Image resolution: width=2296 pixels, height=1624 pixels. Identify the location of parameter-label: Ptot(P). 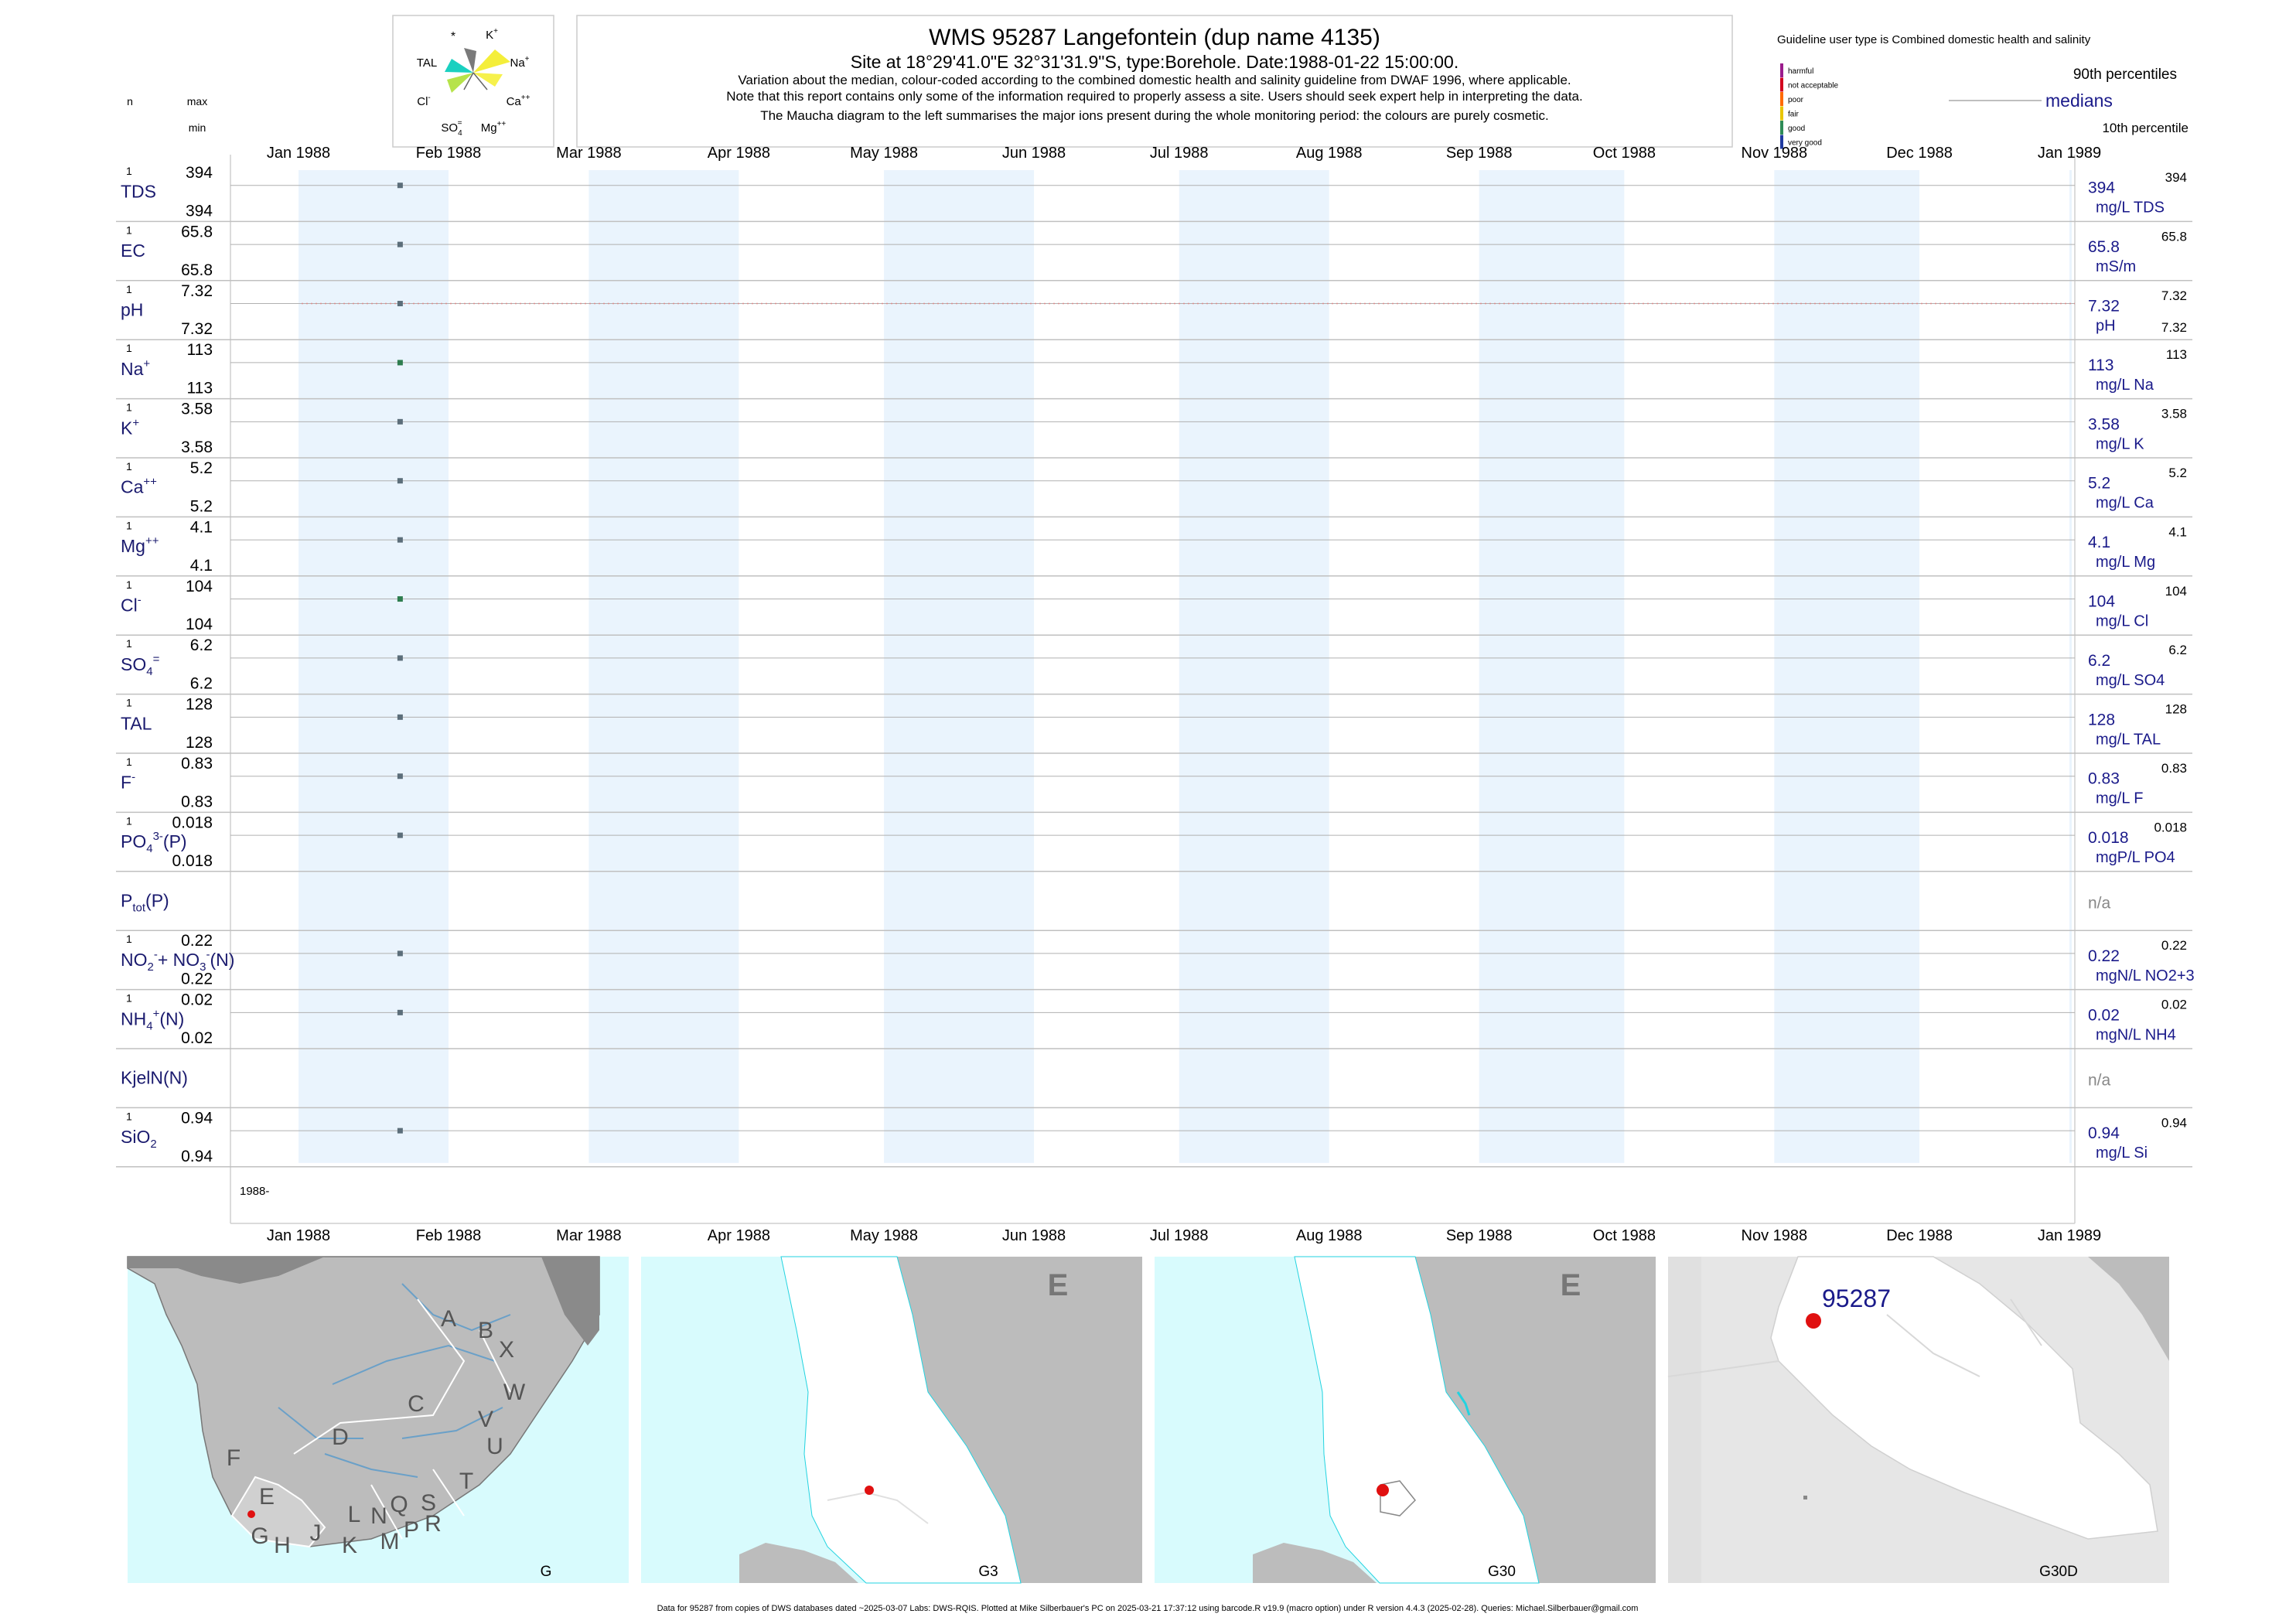
(145, 903).